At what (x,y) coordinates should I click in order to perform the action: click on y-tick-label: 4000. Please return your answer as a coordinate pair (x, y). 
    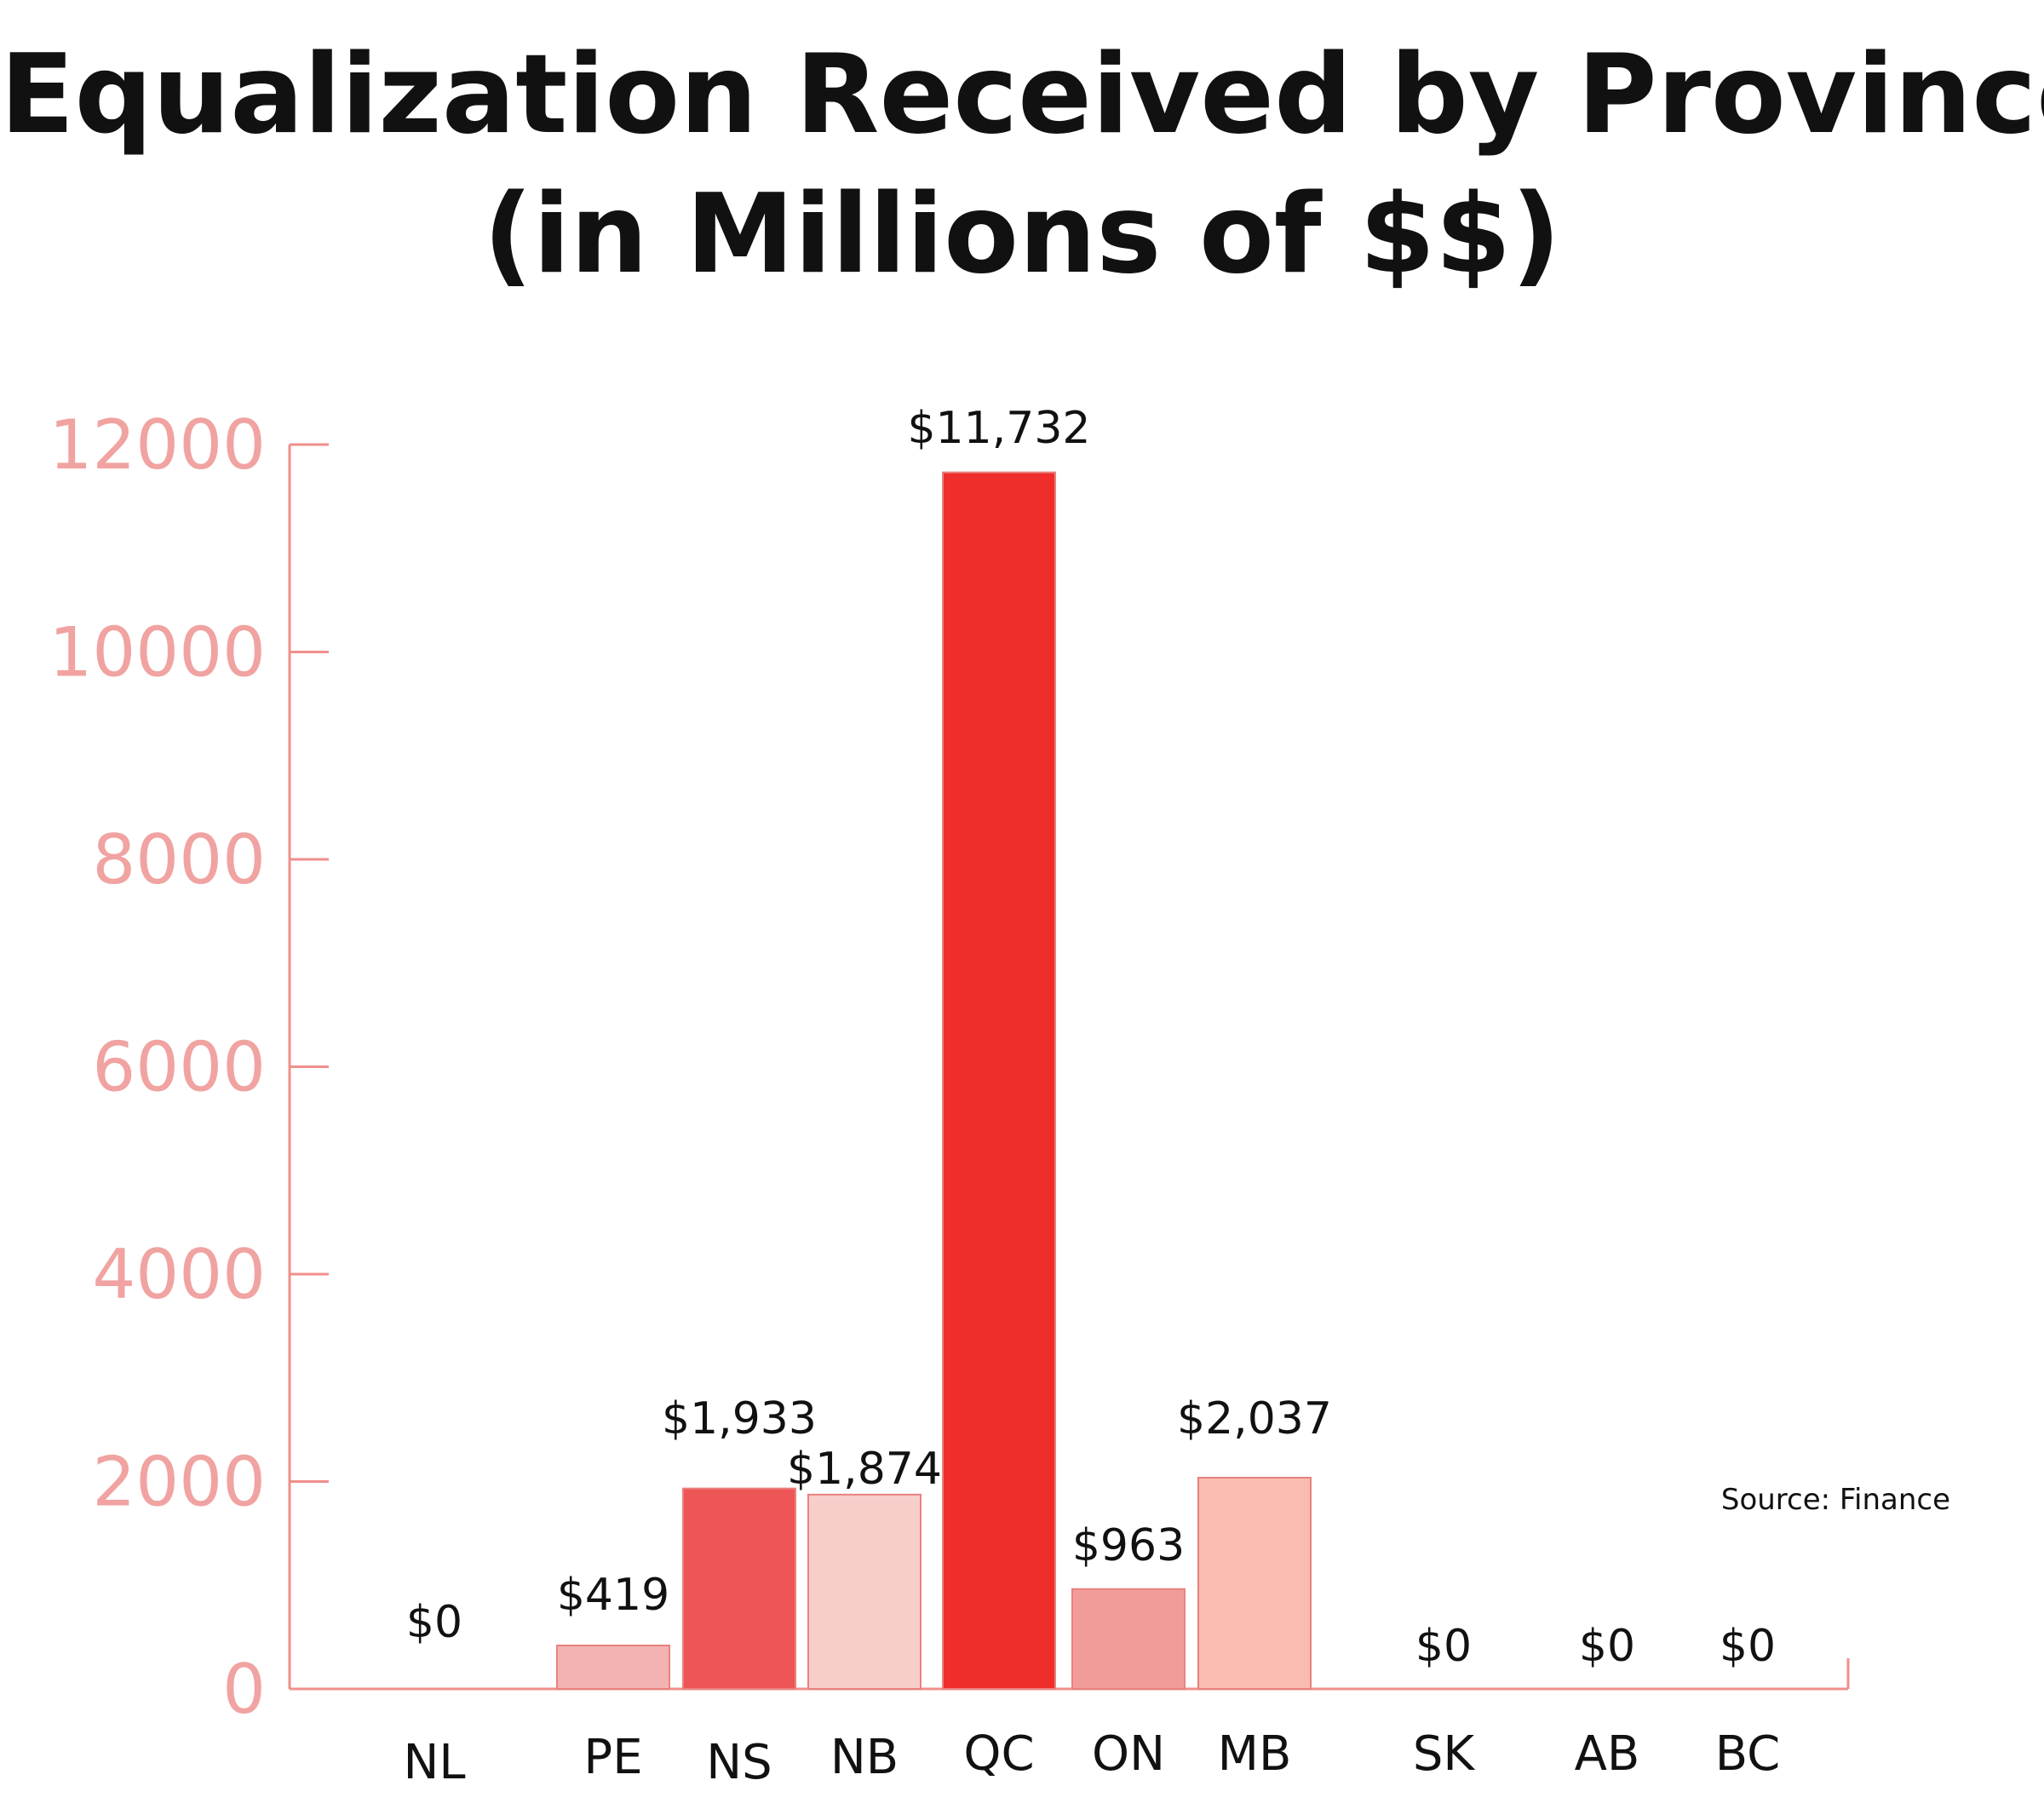
    Looking at the image, I should click on (179, 1274).